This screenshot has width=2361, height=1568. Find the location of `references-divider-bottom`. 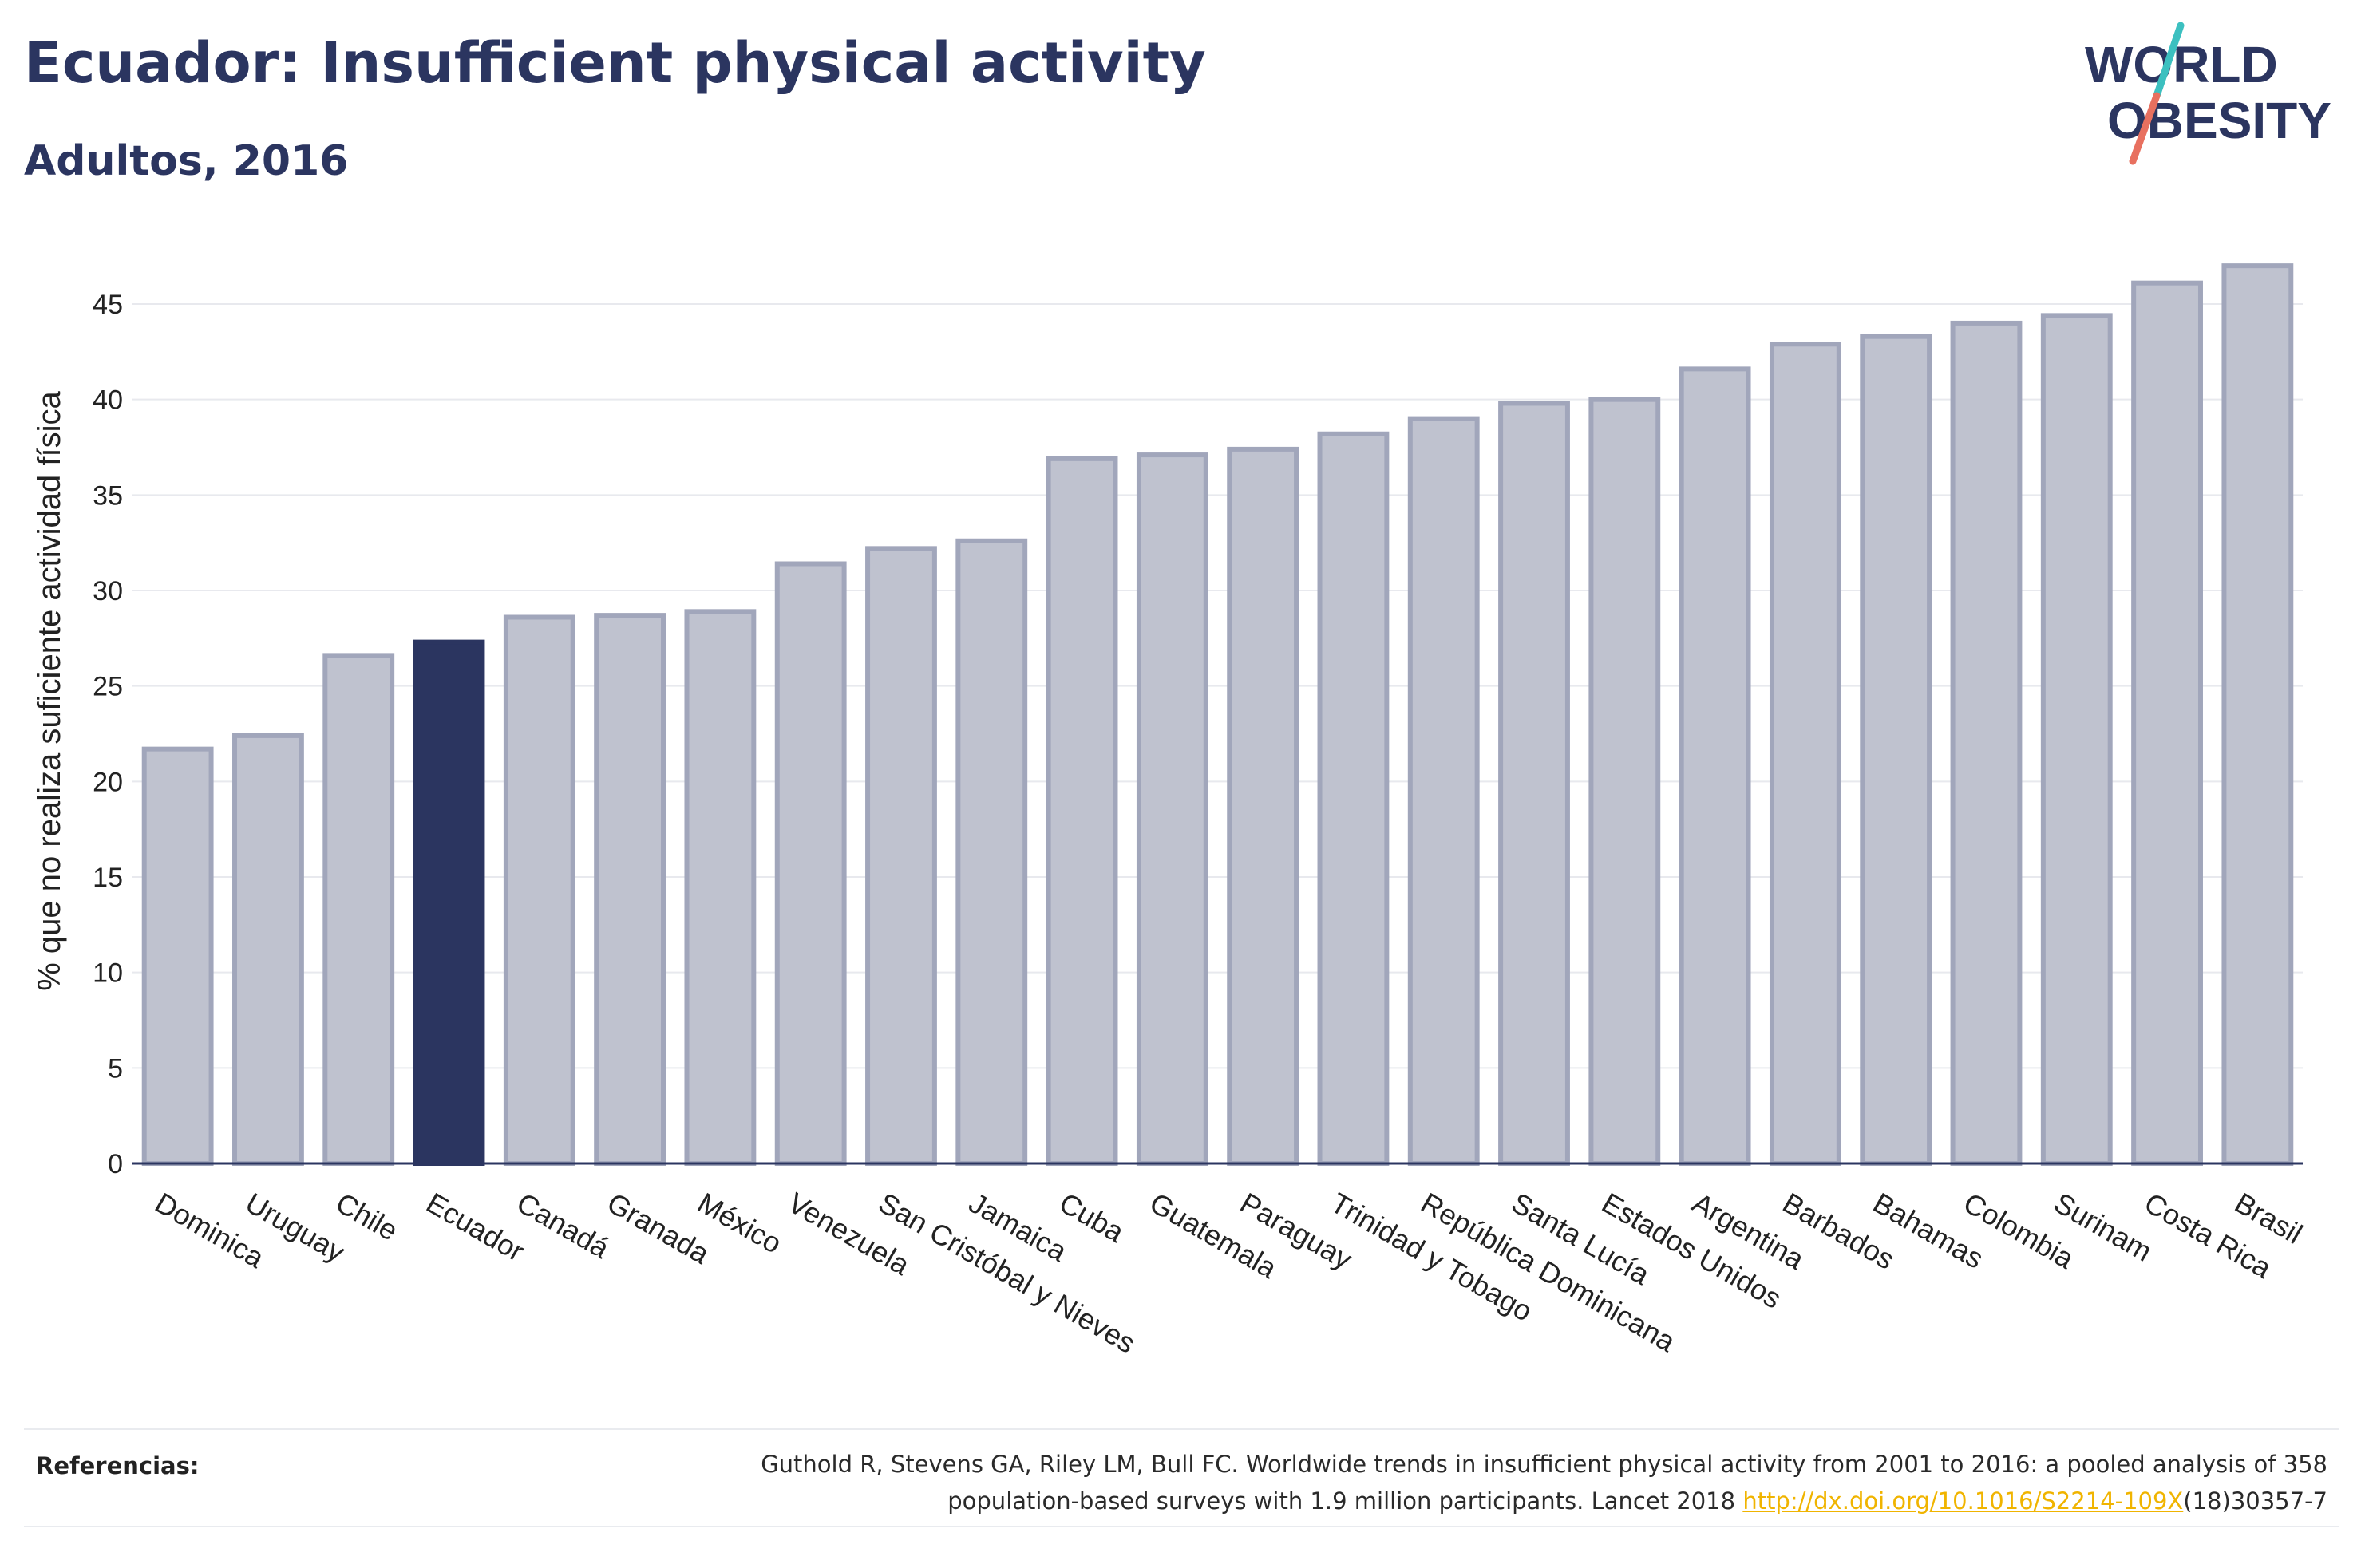

references-divider-bottom is located at coordinates (1181, 1526).